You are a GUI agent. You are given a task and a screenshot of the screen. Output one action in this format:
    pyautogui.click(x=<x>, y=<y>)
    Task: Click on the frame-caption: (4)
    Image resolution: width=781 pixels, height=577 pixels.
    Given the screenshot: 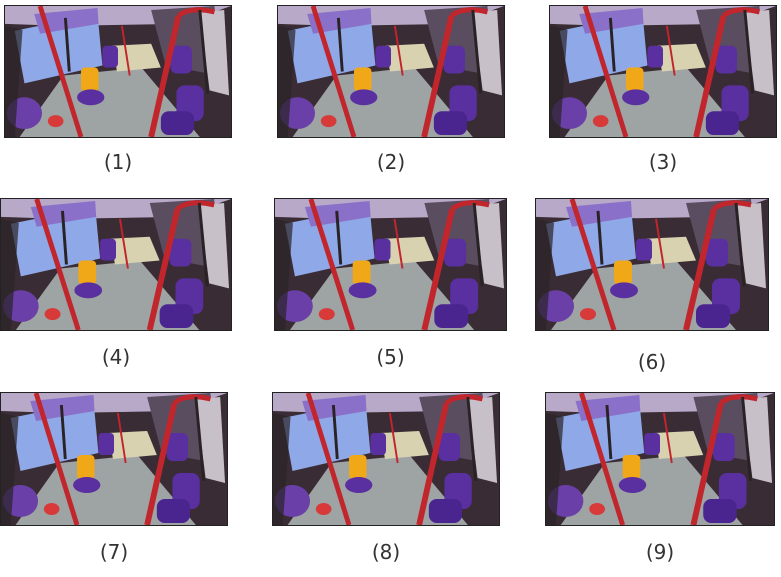 What is the action you would take?
    pyautogui.click(x=116, y=357)
    